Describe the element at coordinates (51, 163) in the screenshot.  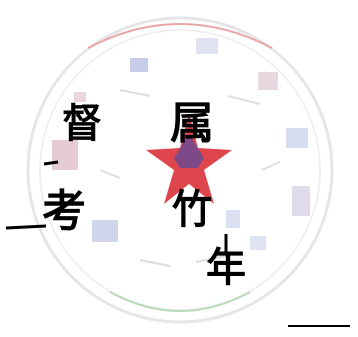
I see `signature-stroke-mid` at that location.